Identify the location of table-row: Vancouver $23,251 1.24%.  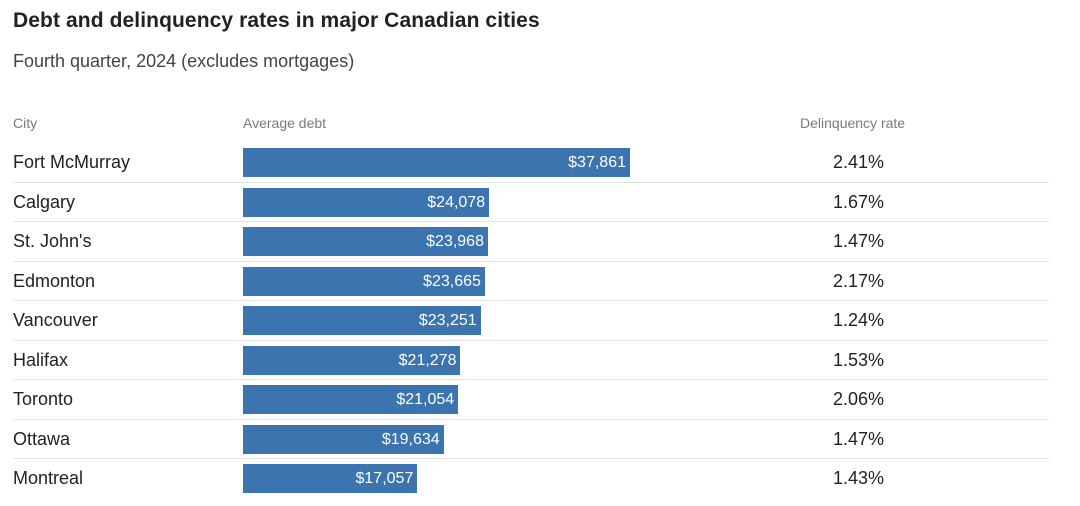
(540, 321).